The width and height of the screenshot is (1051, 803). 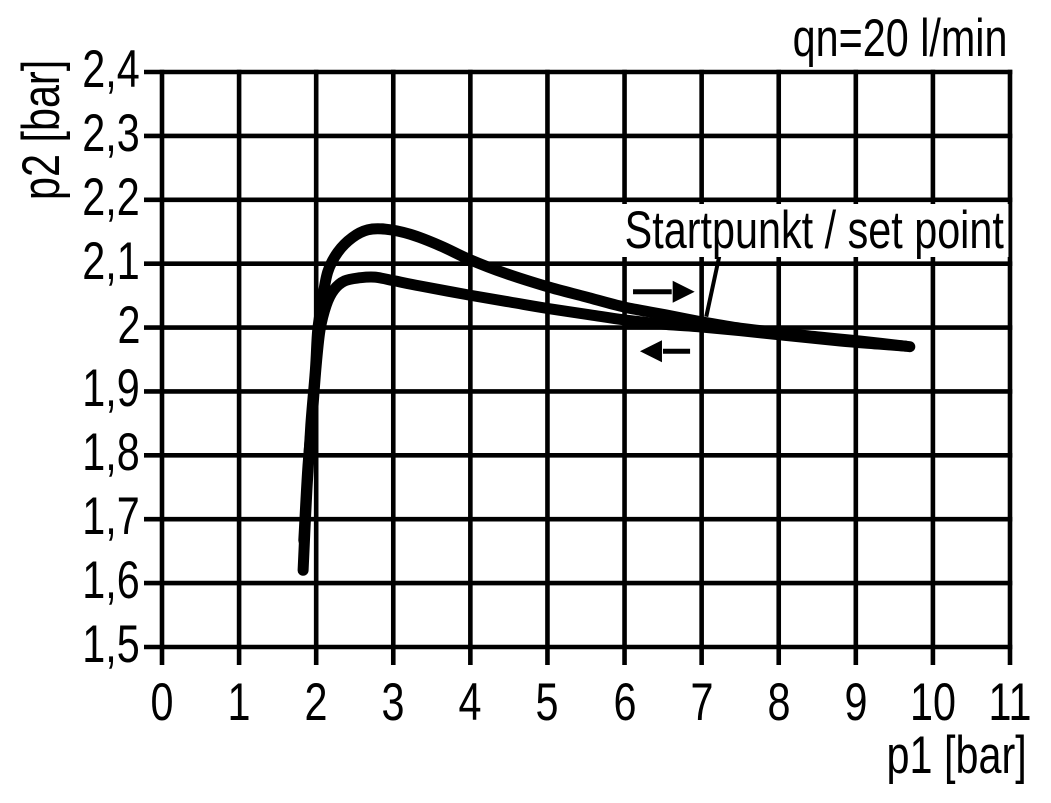 I want to click on x-tick-label: 5, so click(x=547, y=702).